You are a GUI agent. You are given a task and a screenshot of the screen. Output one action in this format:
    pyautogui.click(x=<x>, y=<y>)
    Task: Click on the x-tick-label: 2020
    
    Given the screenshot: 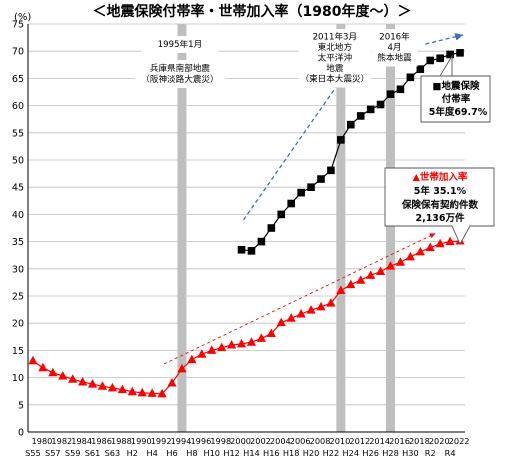 What is the action you would take?
    pyautogui.click(x=439, y=441)
    